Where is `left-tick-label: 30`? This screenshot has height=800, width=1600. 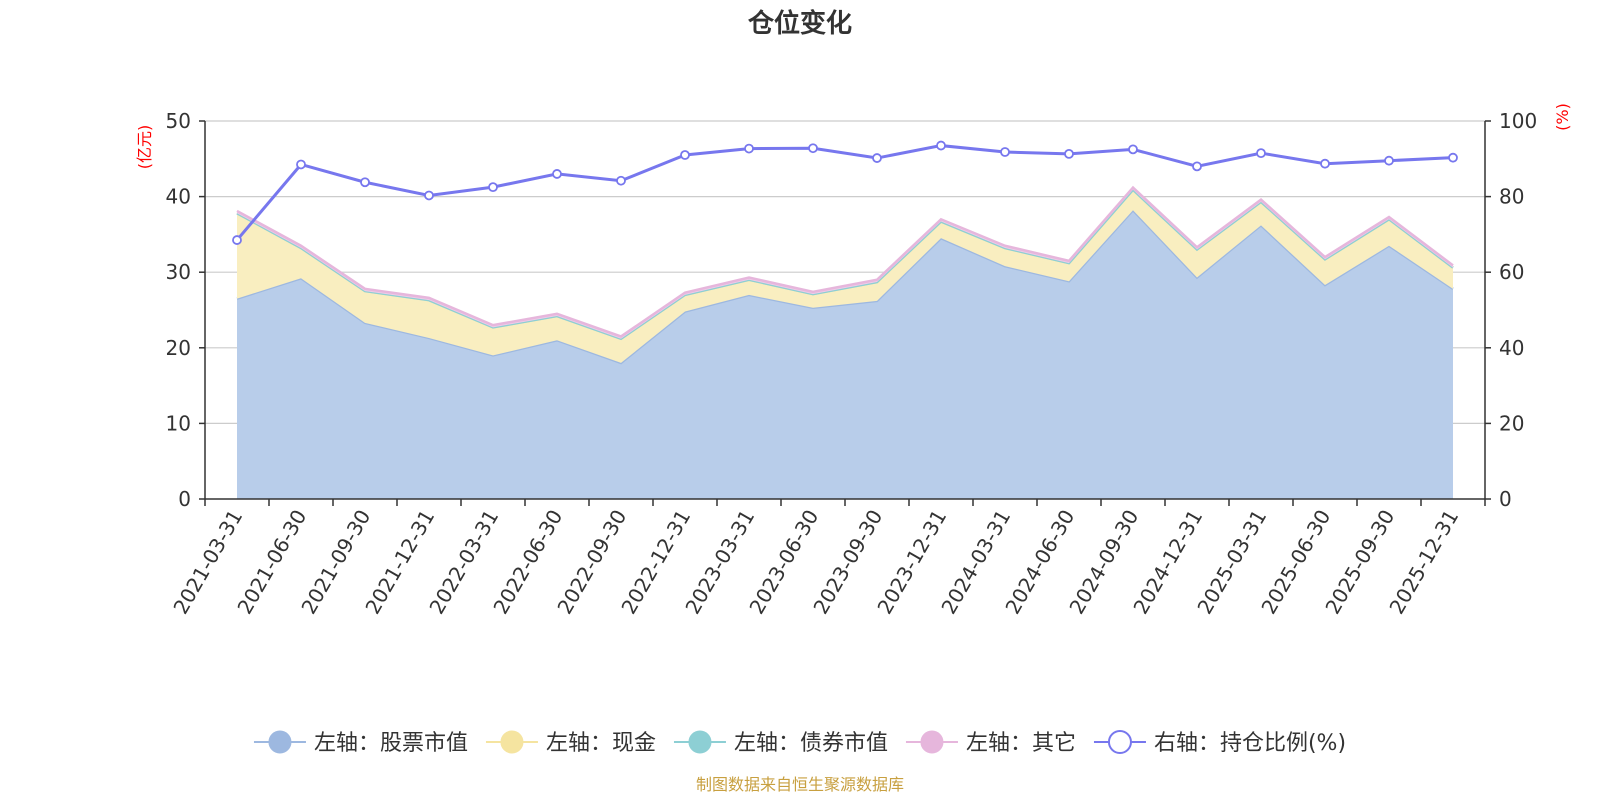
left-tick-label: 30 is located at coordinates (178, 272).